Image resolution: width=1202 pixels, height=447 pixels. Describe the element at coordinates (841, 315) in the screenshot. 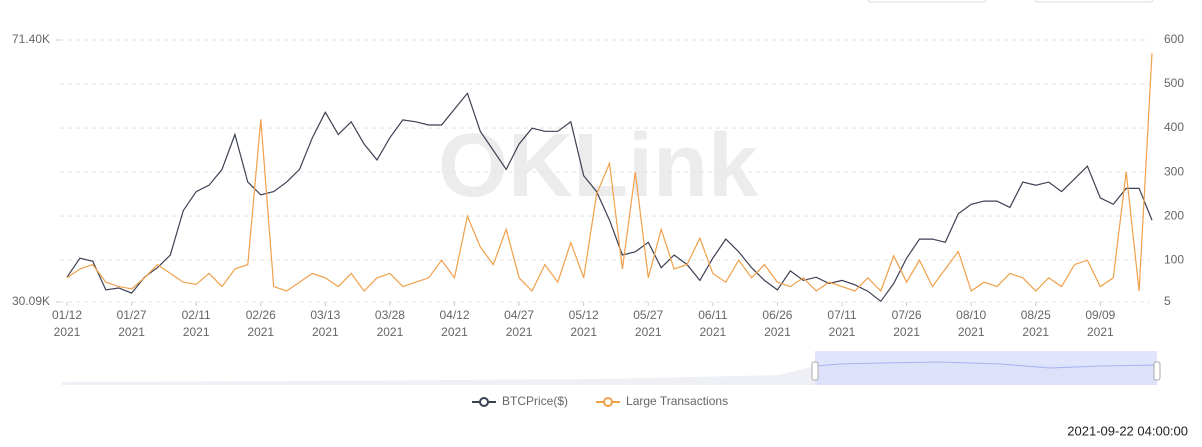

I see `x-tick-label: 07/11` at that location.